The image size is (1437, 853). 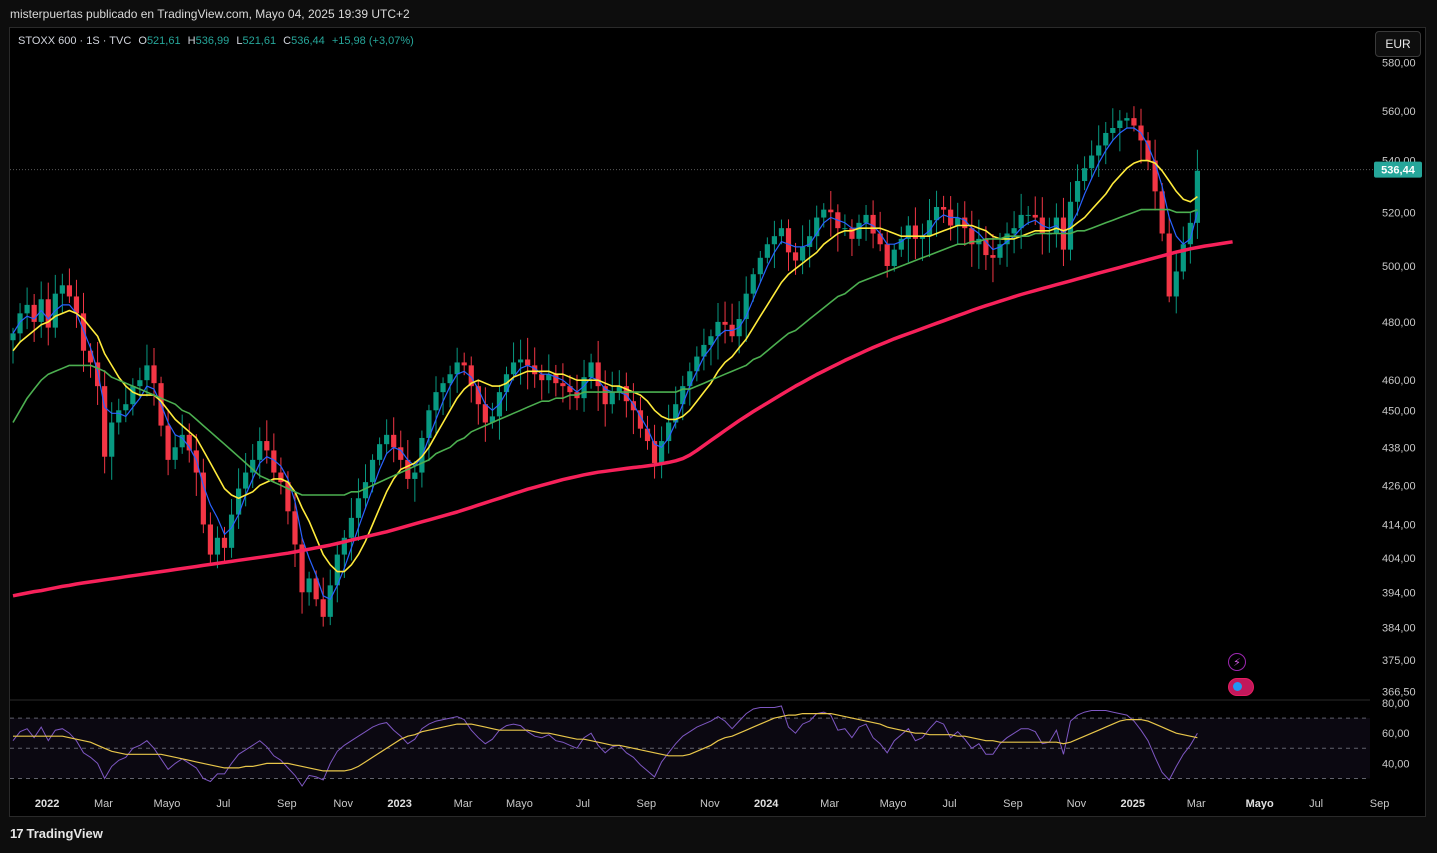 What do you see at coordinates (259, 41) in the screenshot?
I see `low-value: 521,61` at bounding box center [259, 41].